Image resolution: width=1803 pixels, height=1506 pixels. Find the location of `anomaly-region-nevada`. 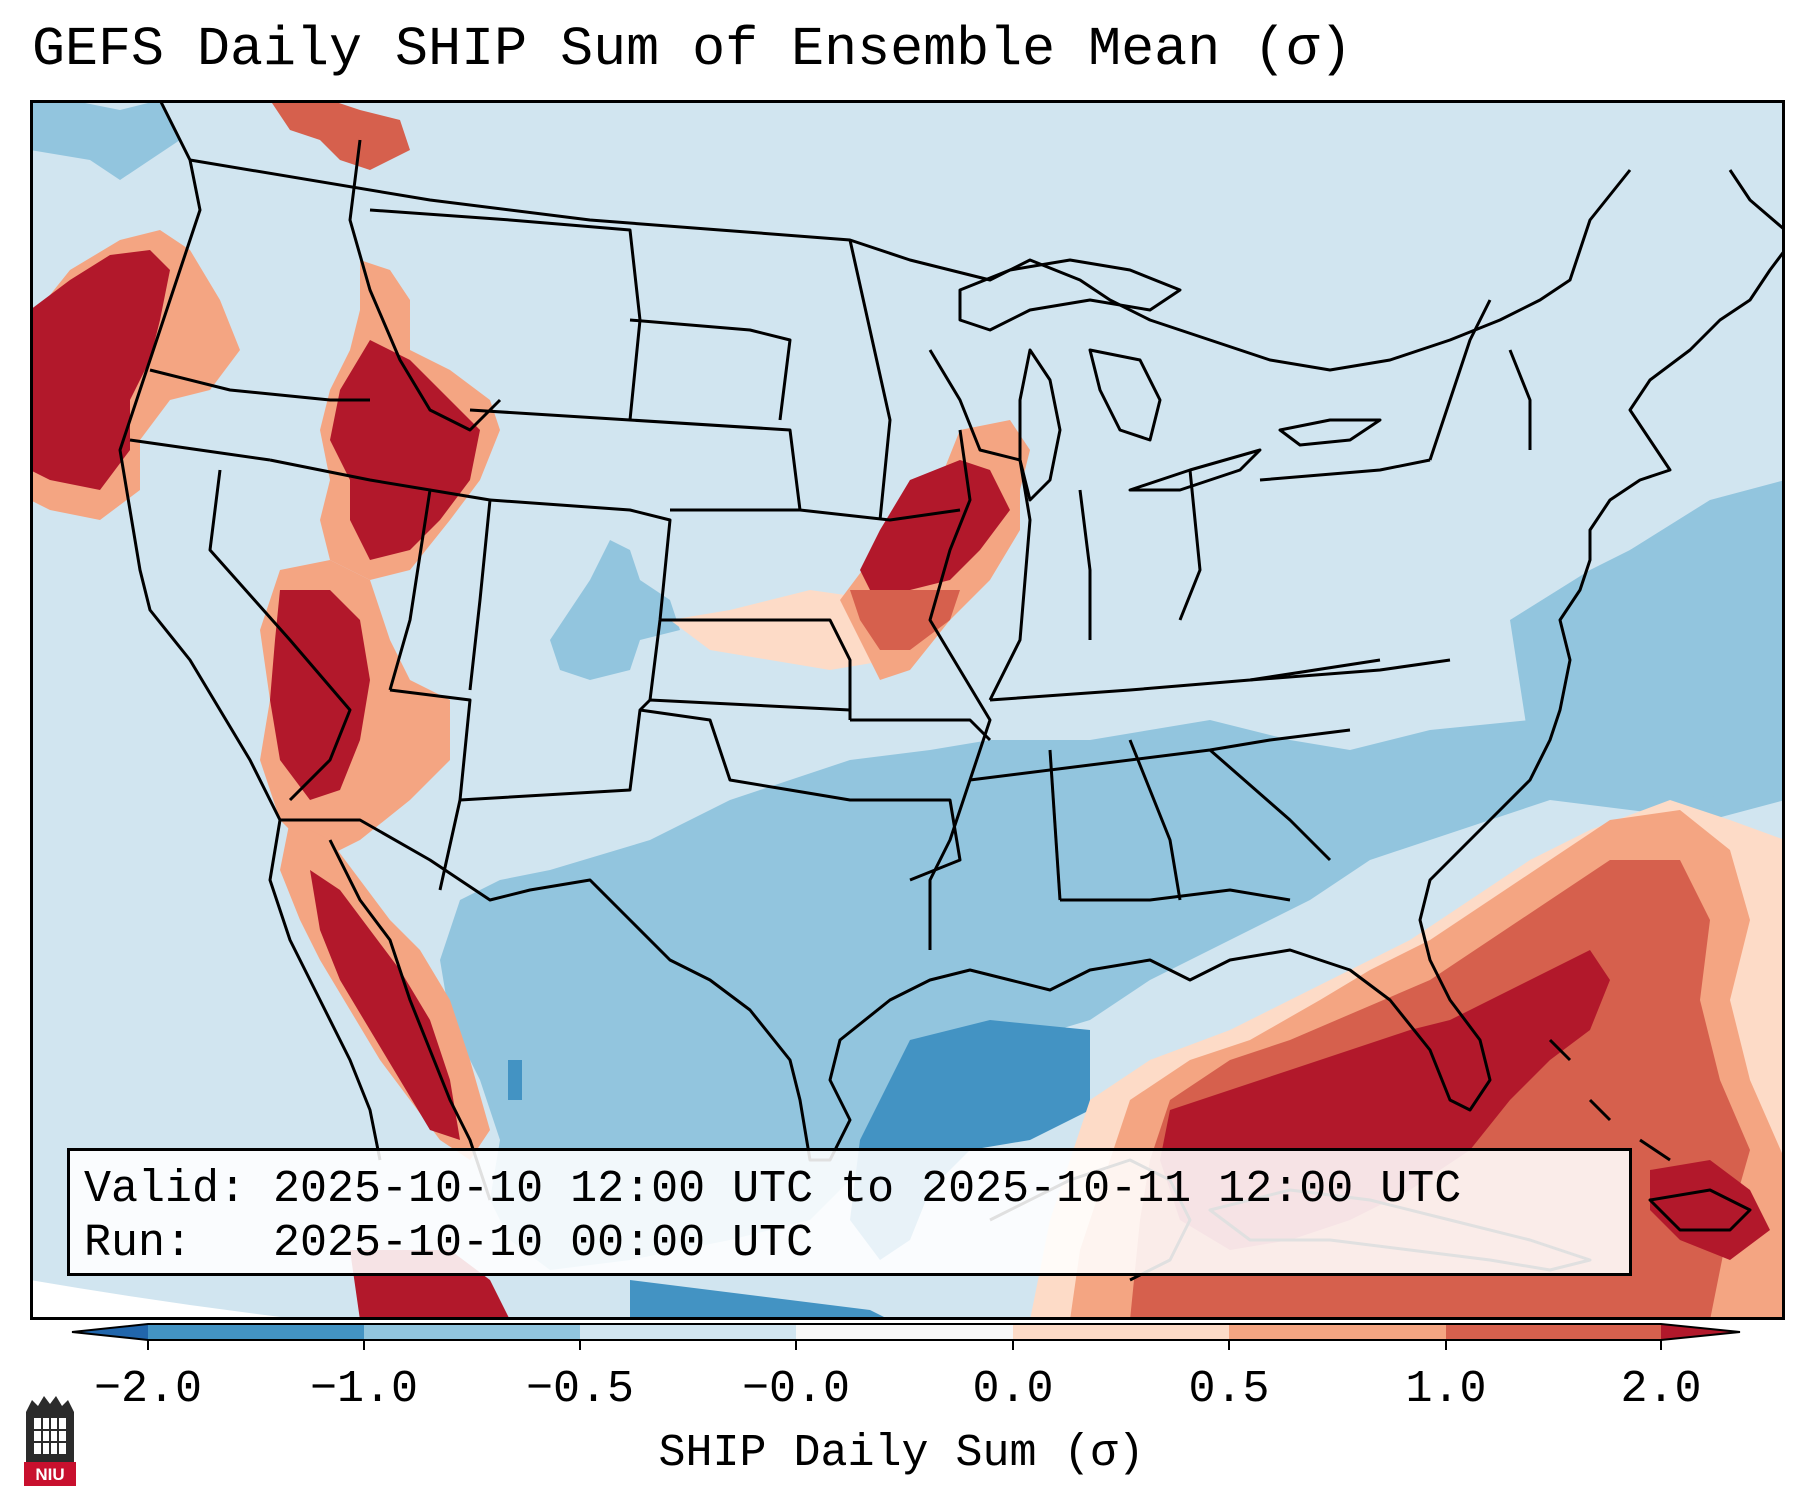

anomaly-region-nevada is located at coordinates (320, 695).